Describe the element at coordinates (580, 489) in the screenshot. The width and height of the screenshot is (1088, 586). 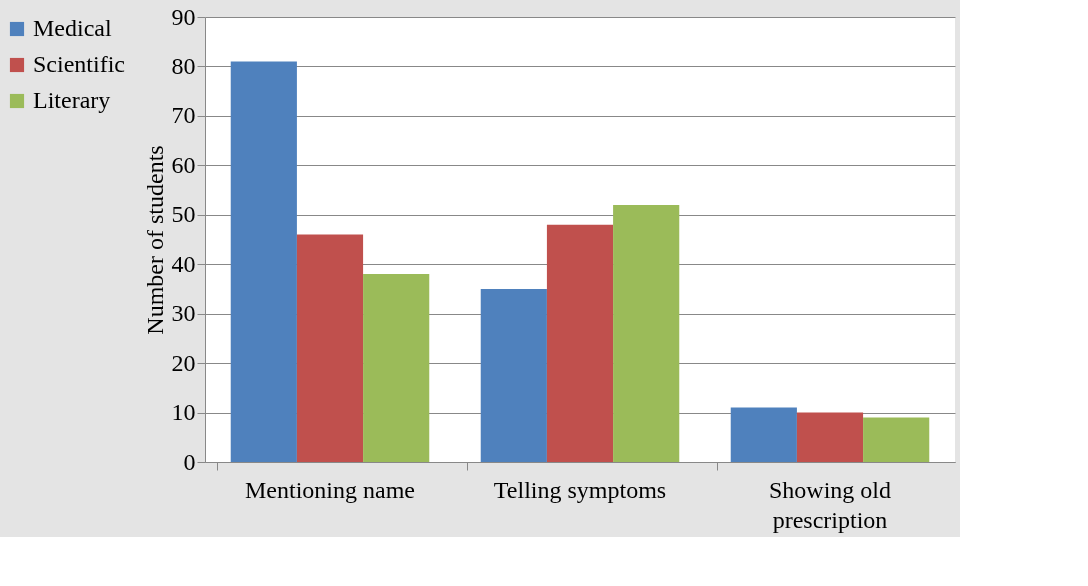
I see `x-tick-label: Telling symptoms` at that location.